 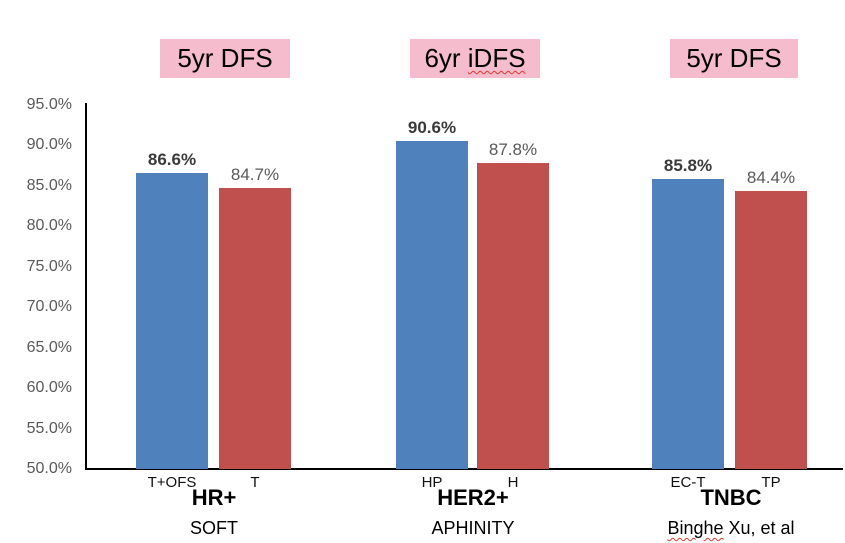 What do you see at coordinates (255, 175) in the screenshot?
I see `bar-value-label: 84.7%` at bounding box center [255, 175].